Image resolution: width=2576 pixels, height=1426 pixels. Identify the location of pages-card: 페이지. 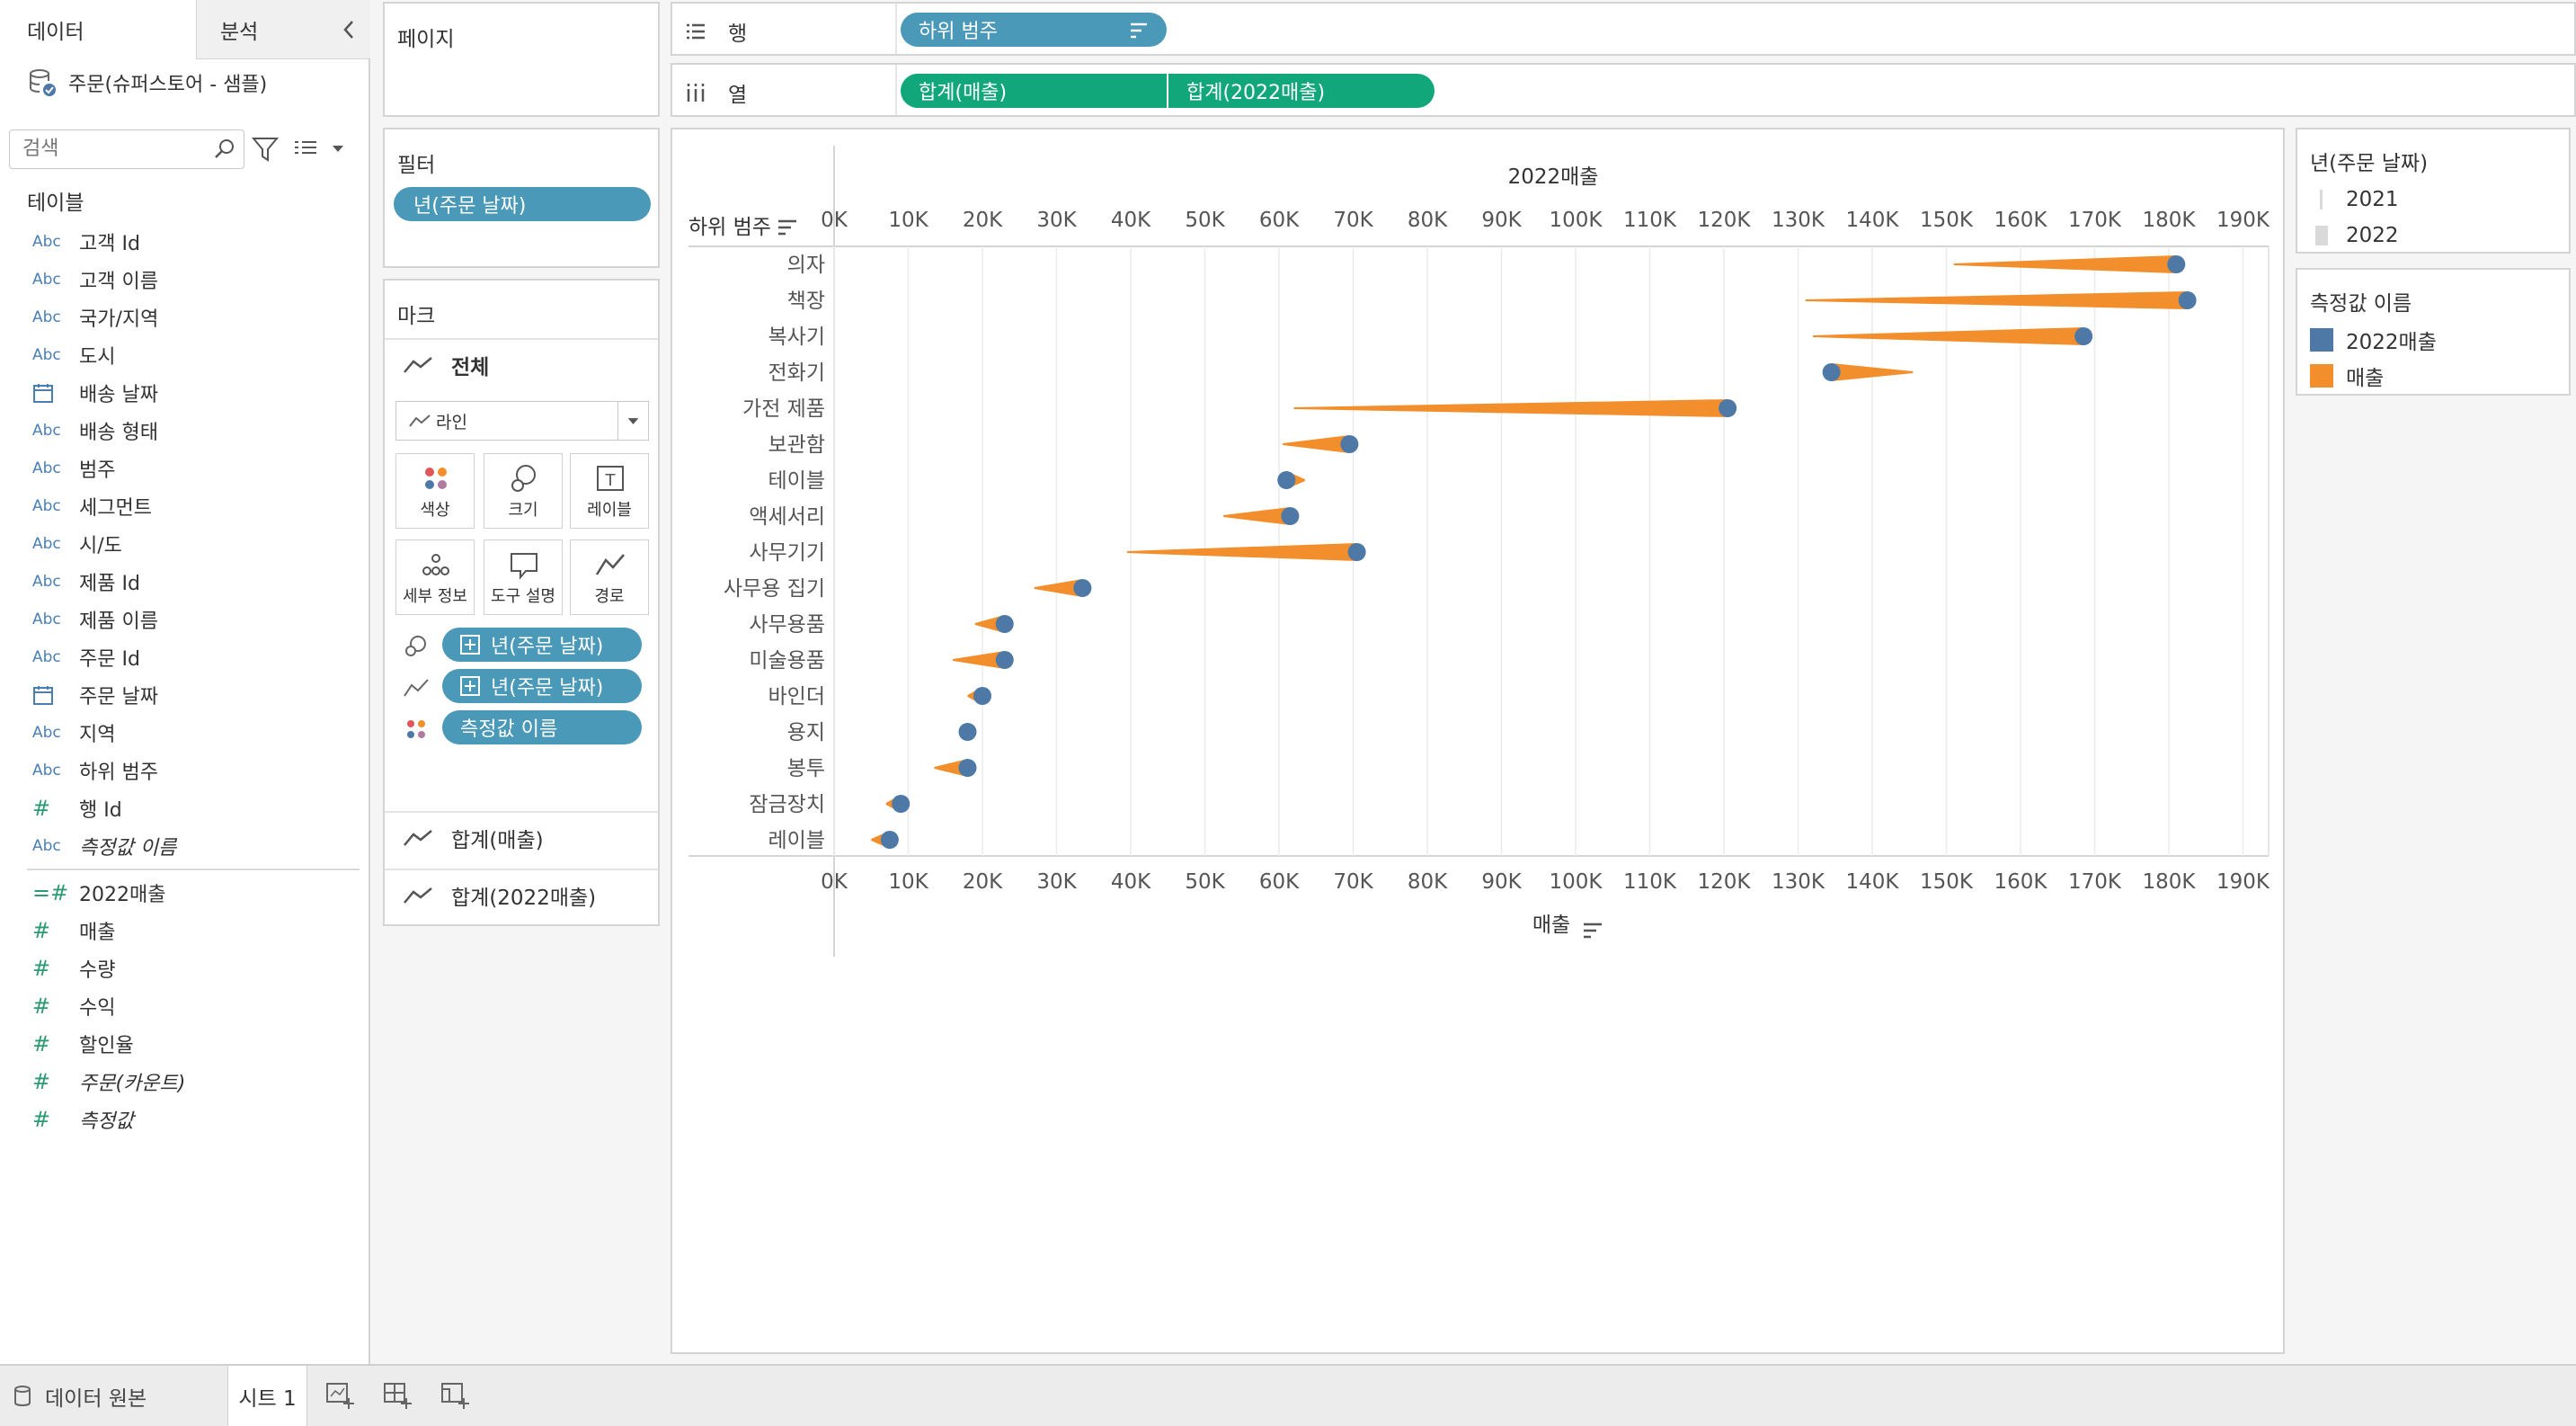
(521, 59).